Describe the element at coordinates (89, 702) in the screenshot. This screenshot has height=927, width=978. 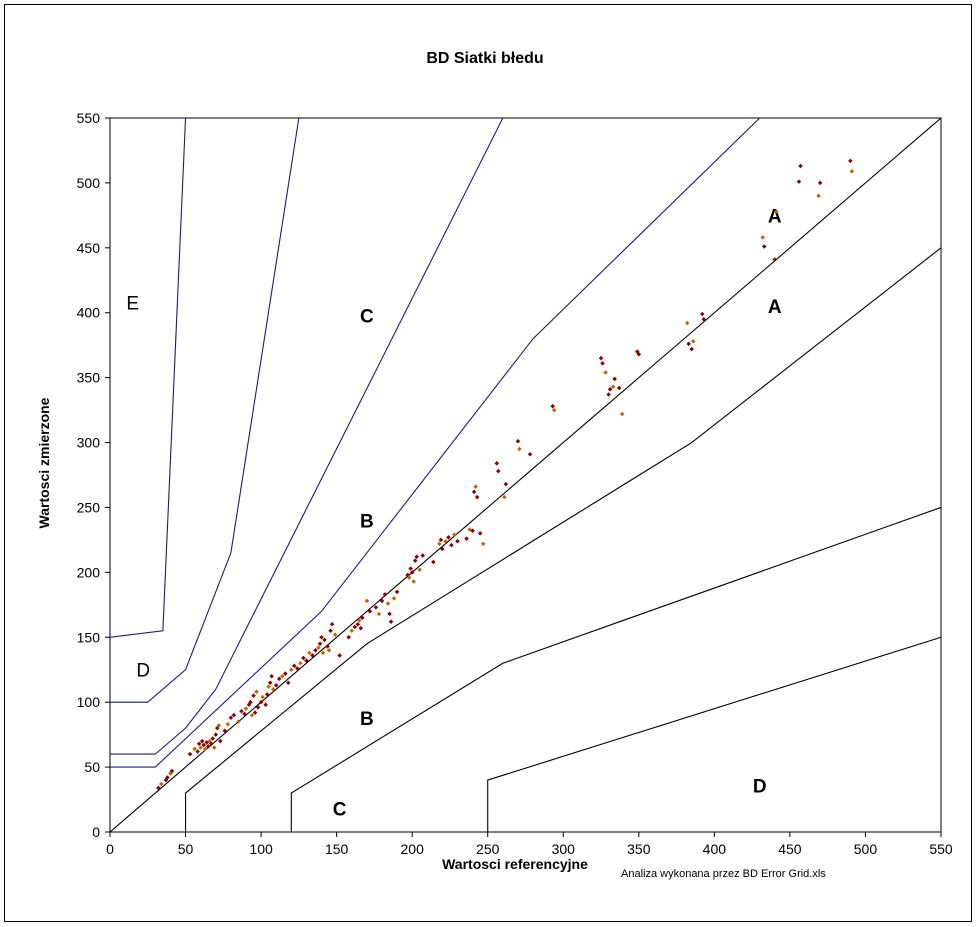
I see `y-tick-label: 100` at that location.